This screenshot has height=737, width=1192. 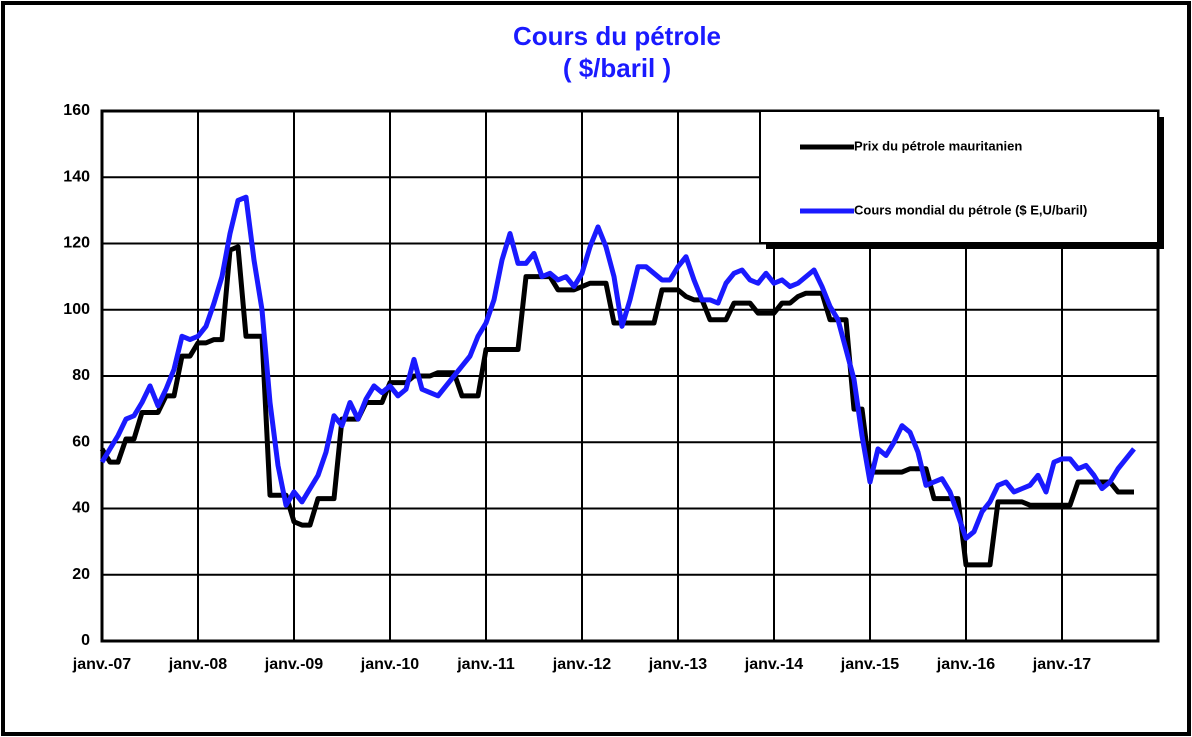 I want to click on y-tick-label: 120, so click(x=76, y=243).